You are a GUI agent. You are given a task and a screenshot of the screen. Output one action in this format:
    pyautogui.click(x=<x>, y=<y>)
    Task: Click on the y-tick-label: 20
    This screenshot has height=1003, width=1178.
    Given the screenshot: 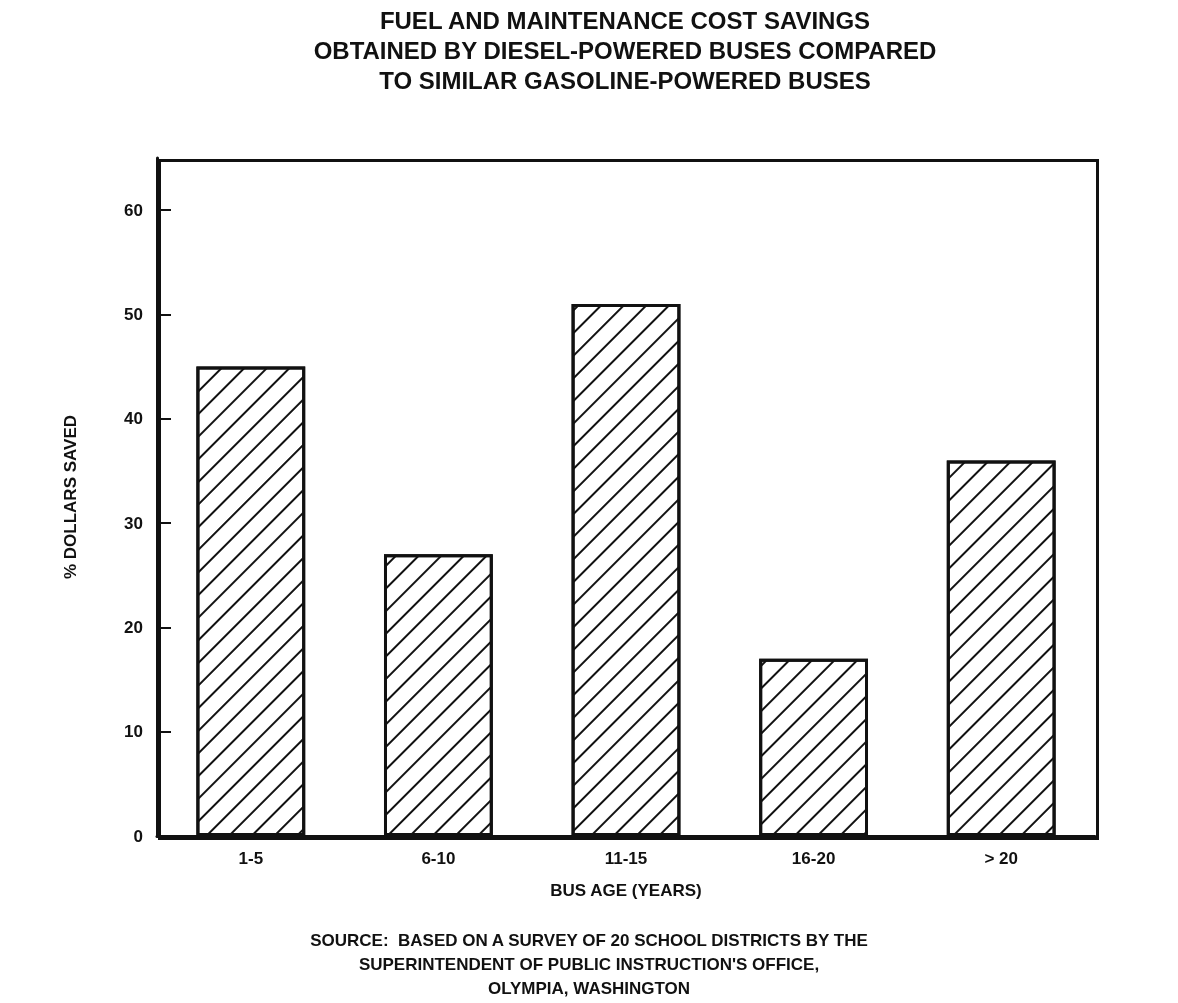 What is the action you would take?
    pyautogui.click(x=133, y=627)
    